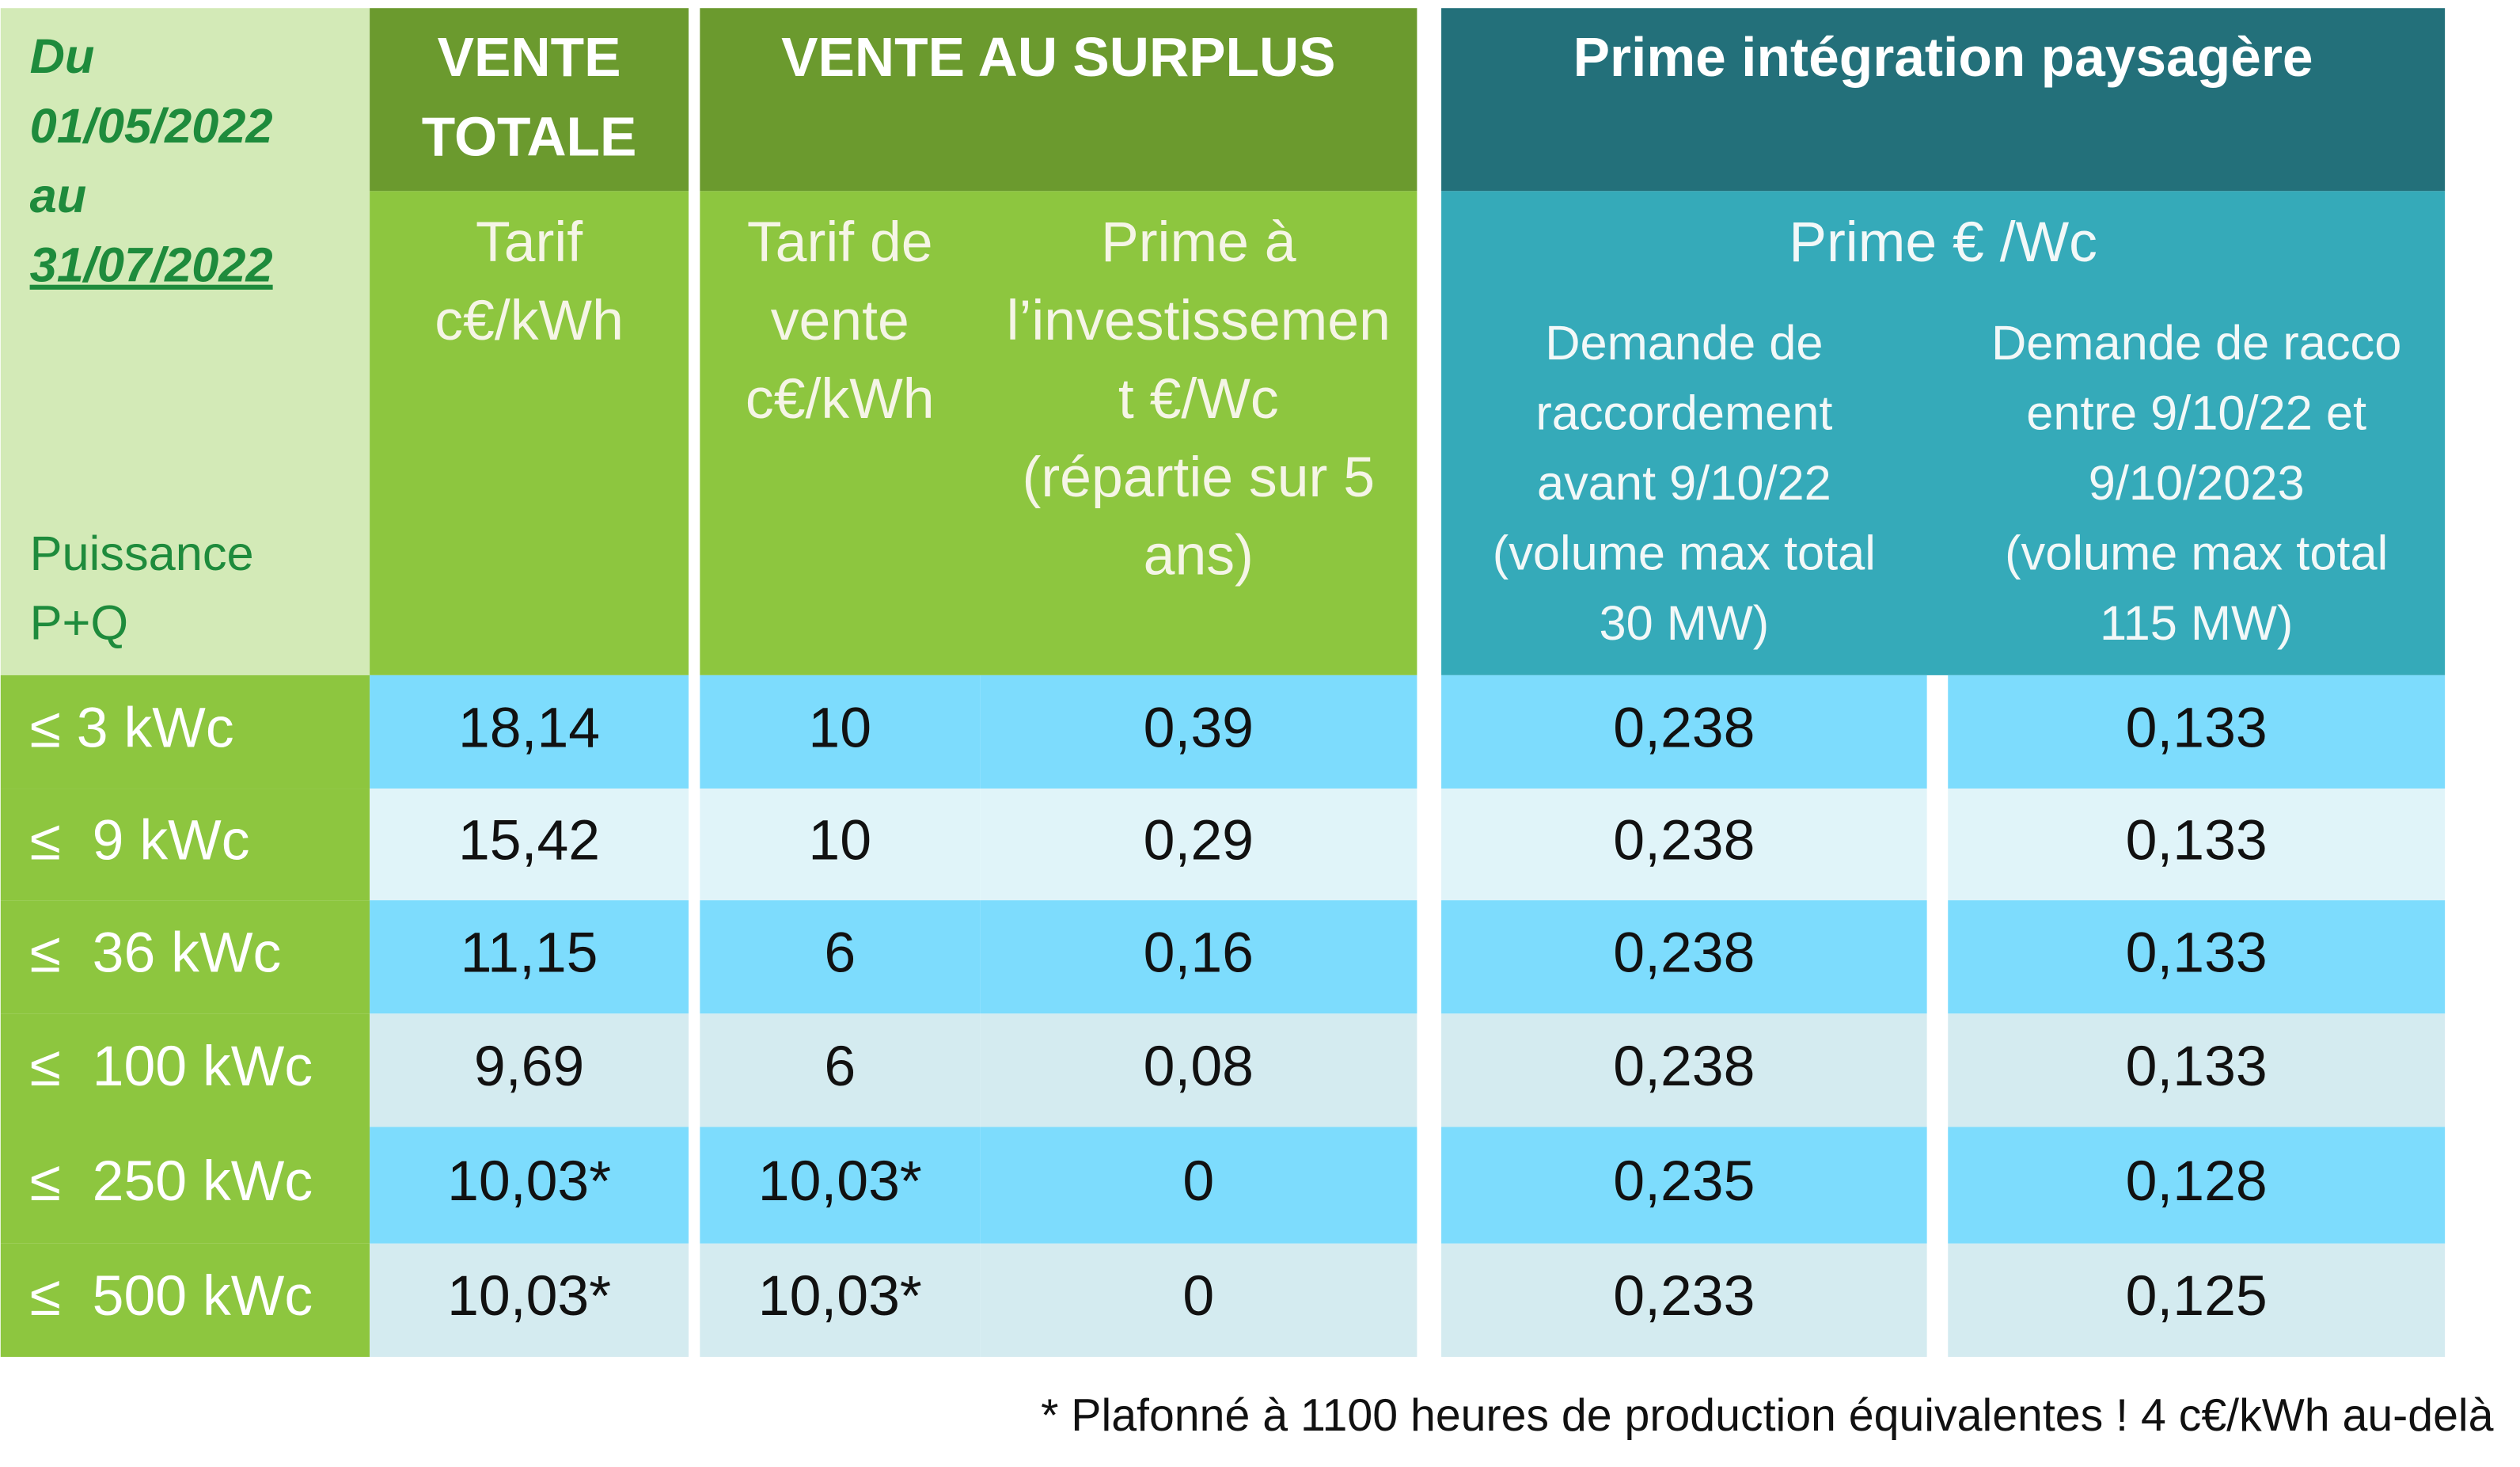  Describe the element at coordinates (1684, 413) in the screenshot. I see `column-title: raccordement` at that location.